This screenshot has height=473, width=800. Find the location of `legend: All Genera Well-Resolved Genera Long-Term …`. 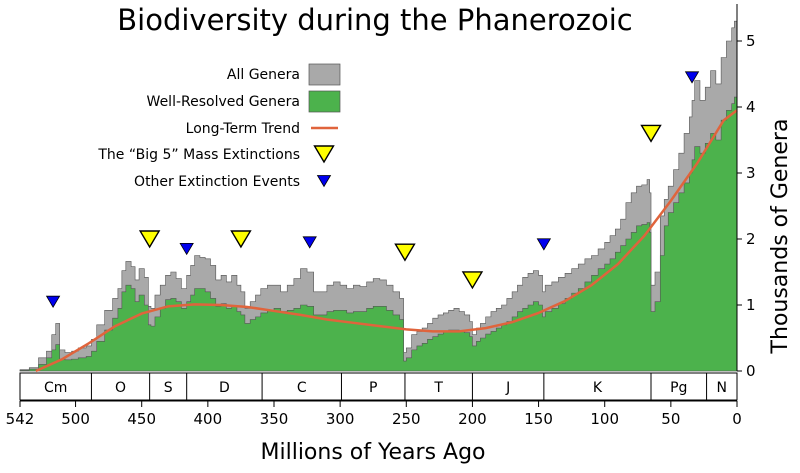

legend: All Genera Well-Resolved Genera Long-Term … is located at coordinates (219, 126).